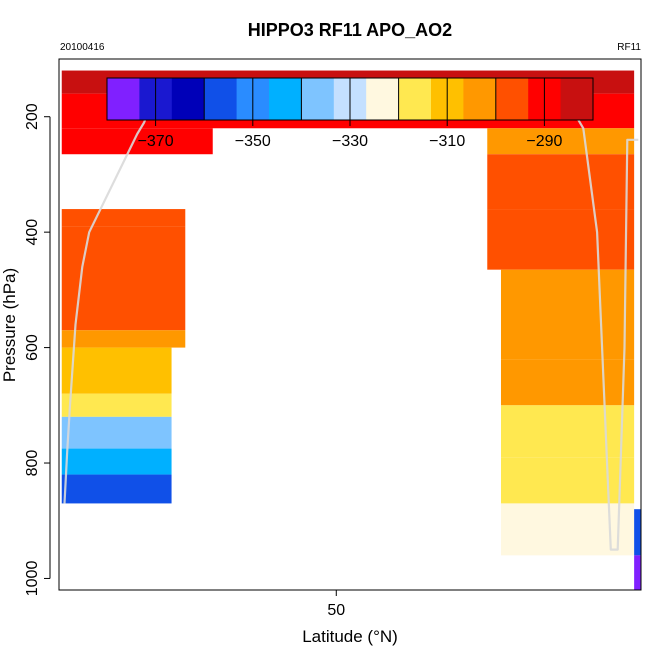  What do you see at coordinates (350, 30) in the screenshot?
I see `chart-title: HIPPO3 RF11 APO_AO2` at bounding box center [350, 30].